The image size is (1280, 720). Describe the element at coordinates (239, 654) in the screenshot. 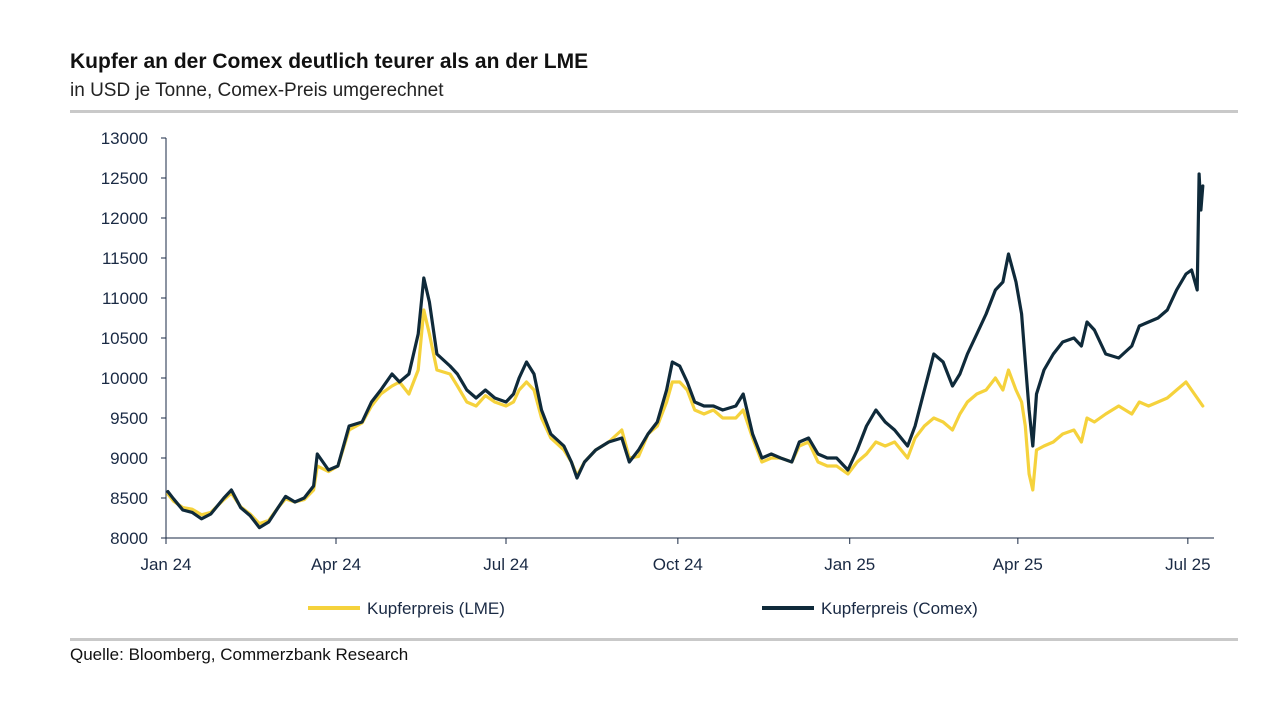

I see `source-note: Quelle: Bloomberg, Commerzbank Research` at that location.